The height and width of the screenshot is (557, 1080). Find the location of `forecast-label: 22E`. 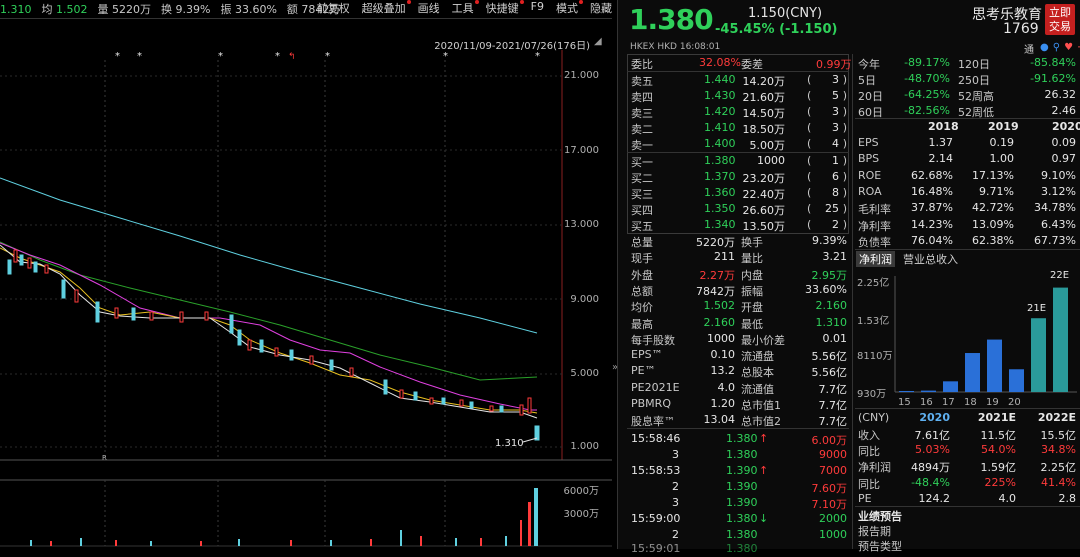

forecast-label: 22E is located at coordinates (1059, 275).